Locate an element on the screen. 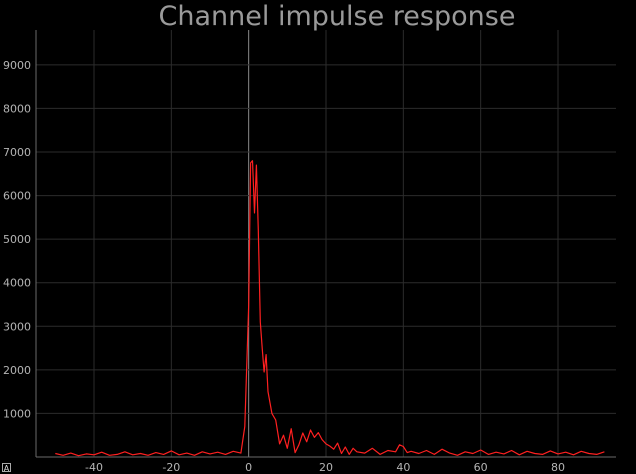 The height and width of the screenshot is (474, 636). x-tick-label: 40 is located at coordinates (403, 467).